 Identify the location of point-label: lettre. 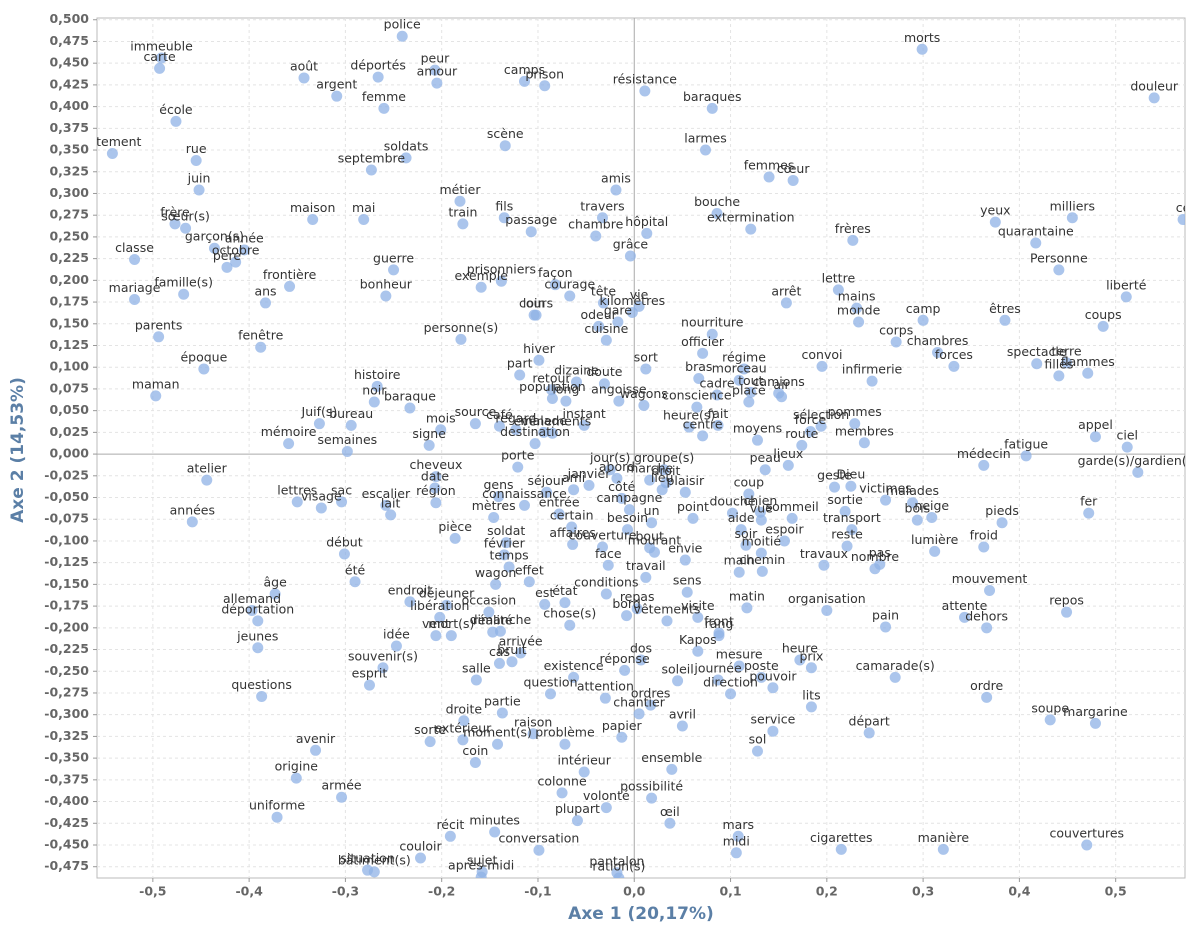
(839, 277).